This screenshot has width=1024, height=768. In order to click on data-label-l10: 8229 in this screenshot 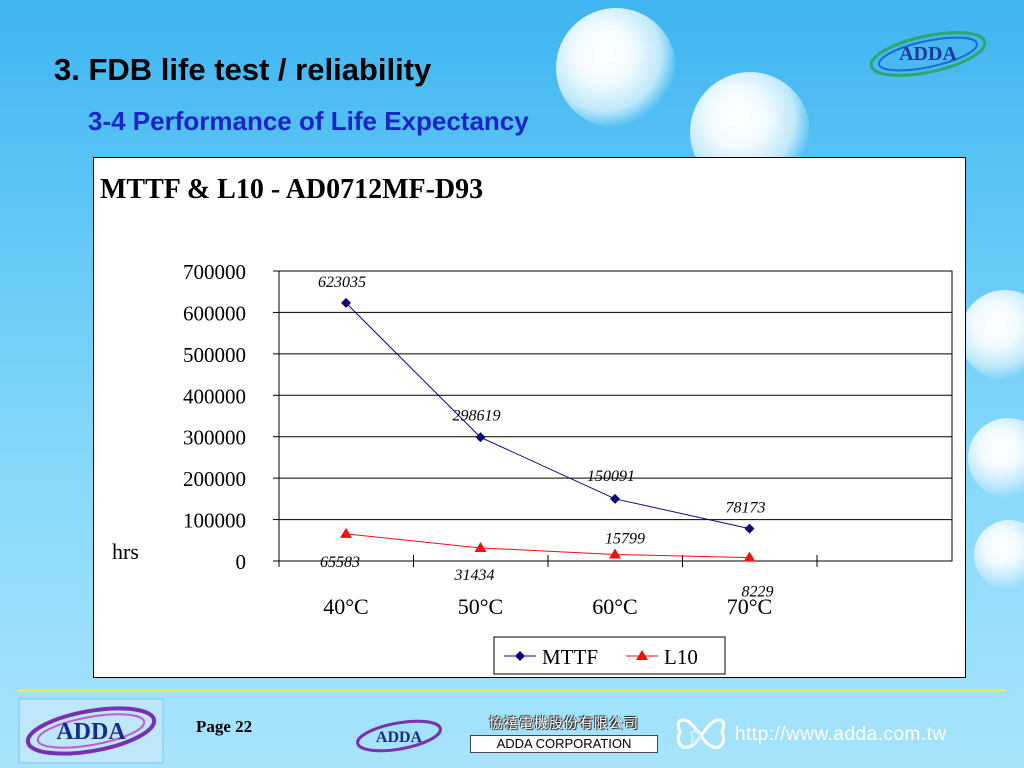, I will do `click(758, 592)`.